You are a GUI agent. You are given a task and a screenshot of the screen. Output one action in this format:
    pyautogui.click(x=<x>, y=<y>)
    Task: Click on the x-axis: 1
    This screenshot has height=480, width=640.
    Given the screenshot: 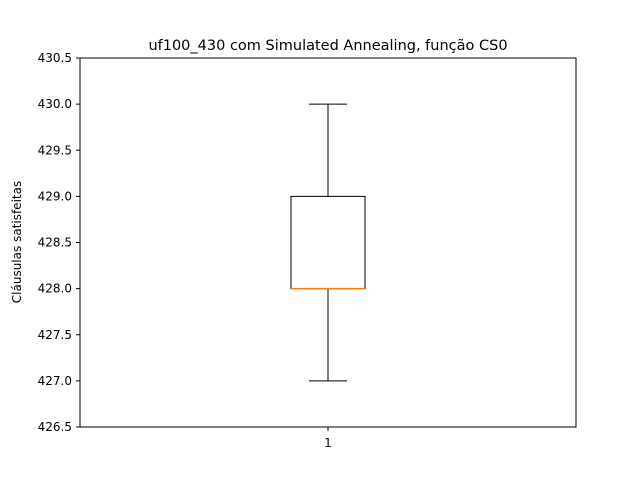 What is the action you would take?
    pyautogui.click(x=328, y=438)
    